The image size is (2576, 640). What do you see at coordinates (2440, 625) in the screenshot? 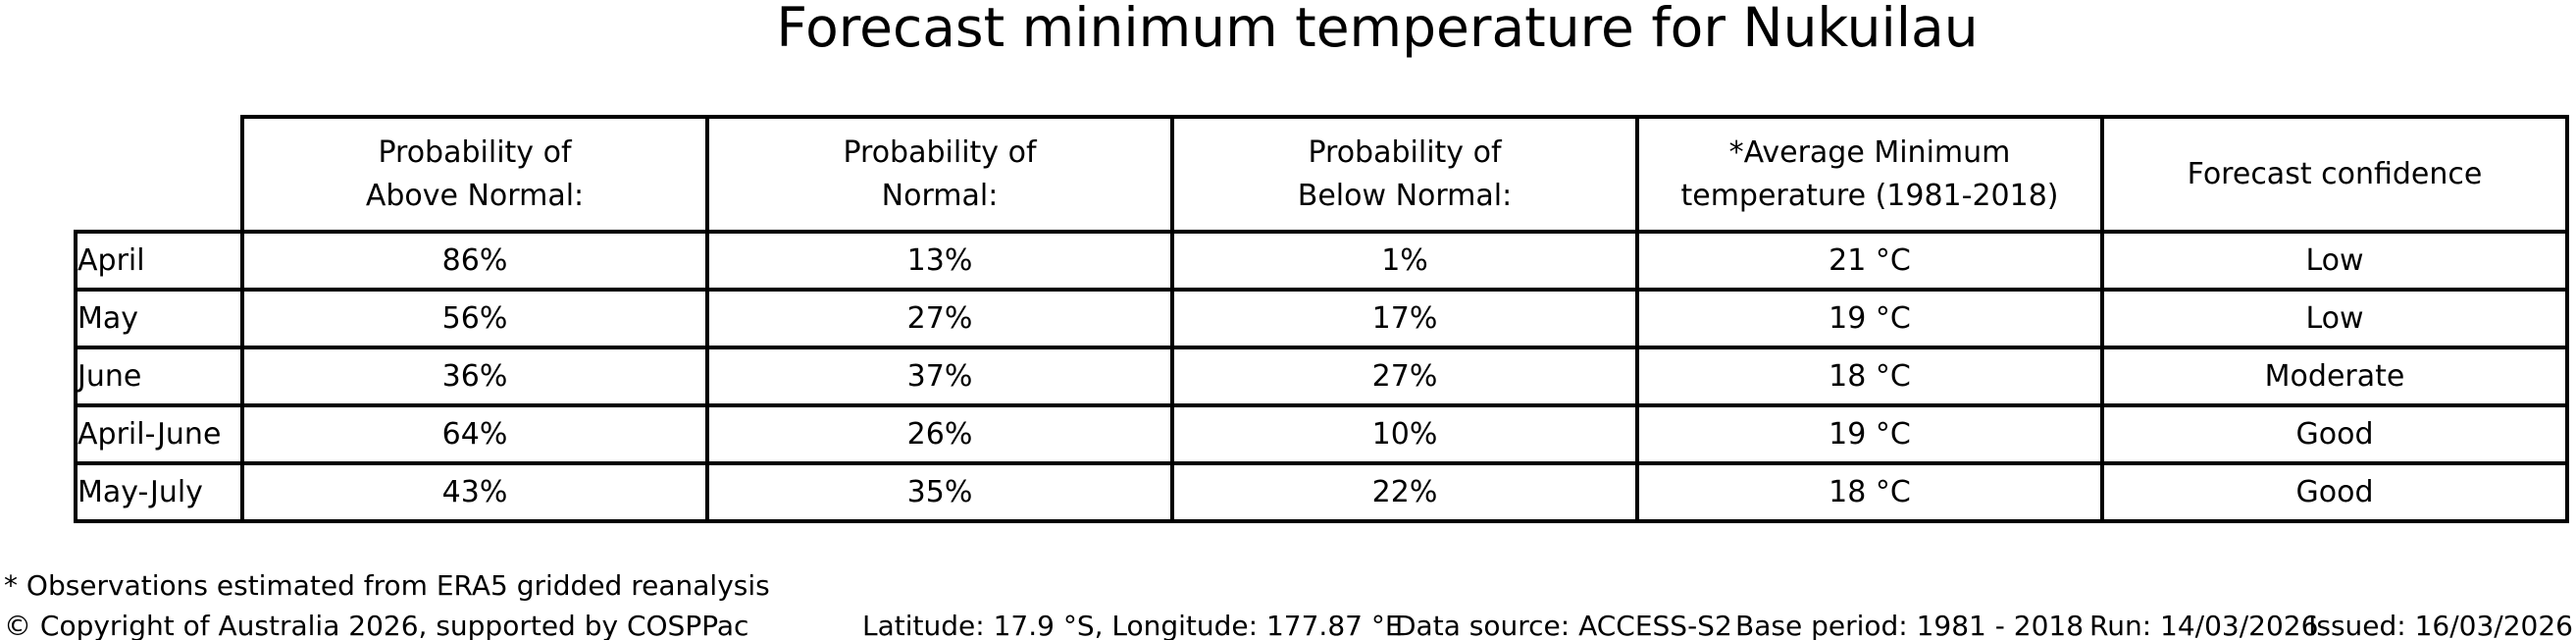
I see `issued-date-text: Issued: 16/03/2026` at bounding box center [2440, 625].